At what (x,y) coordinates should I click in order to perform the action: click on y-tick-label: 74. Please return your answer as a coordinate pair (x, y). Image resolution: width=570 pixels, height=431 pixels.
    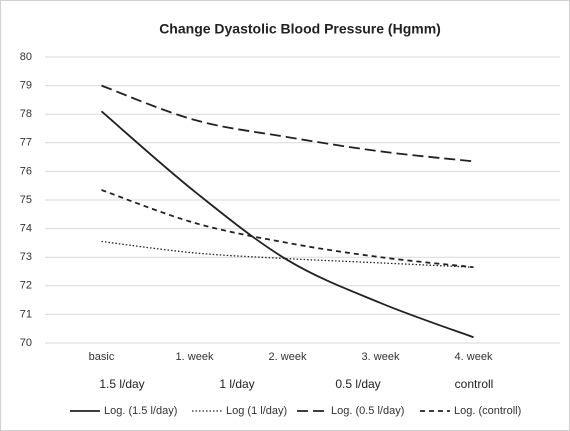
    Looking at the image, I should click on (26, 229).